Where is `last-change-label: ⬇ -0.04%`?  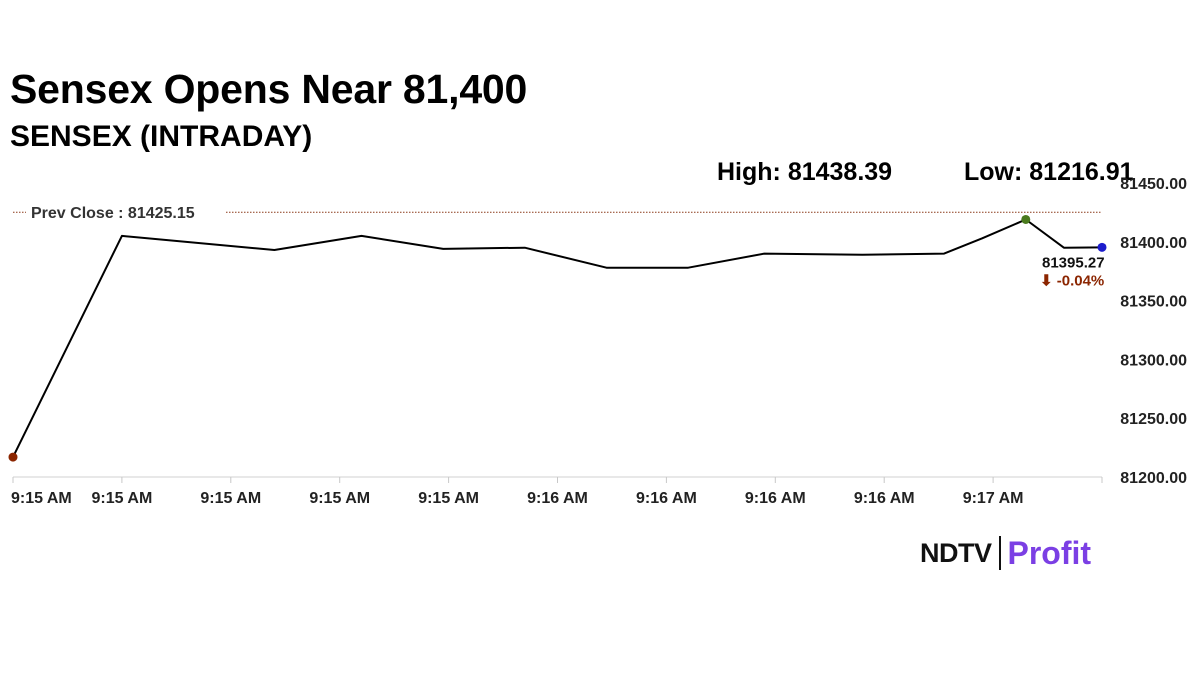
last-change-label: ⬇ -0.04% is located at coordinates (1072, 280).